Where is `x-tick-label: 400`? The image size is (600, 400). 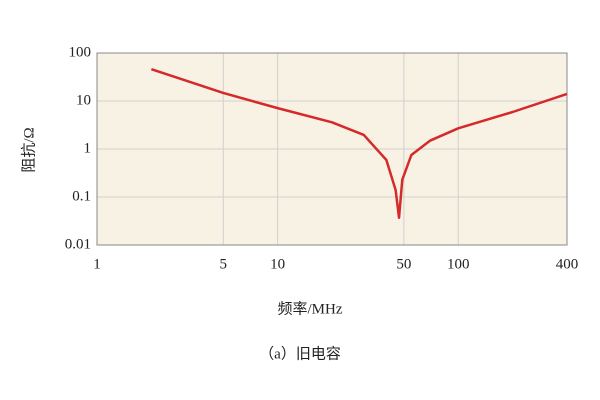 x-tick-label: 400 is located at coordinates (567, 264).